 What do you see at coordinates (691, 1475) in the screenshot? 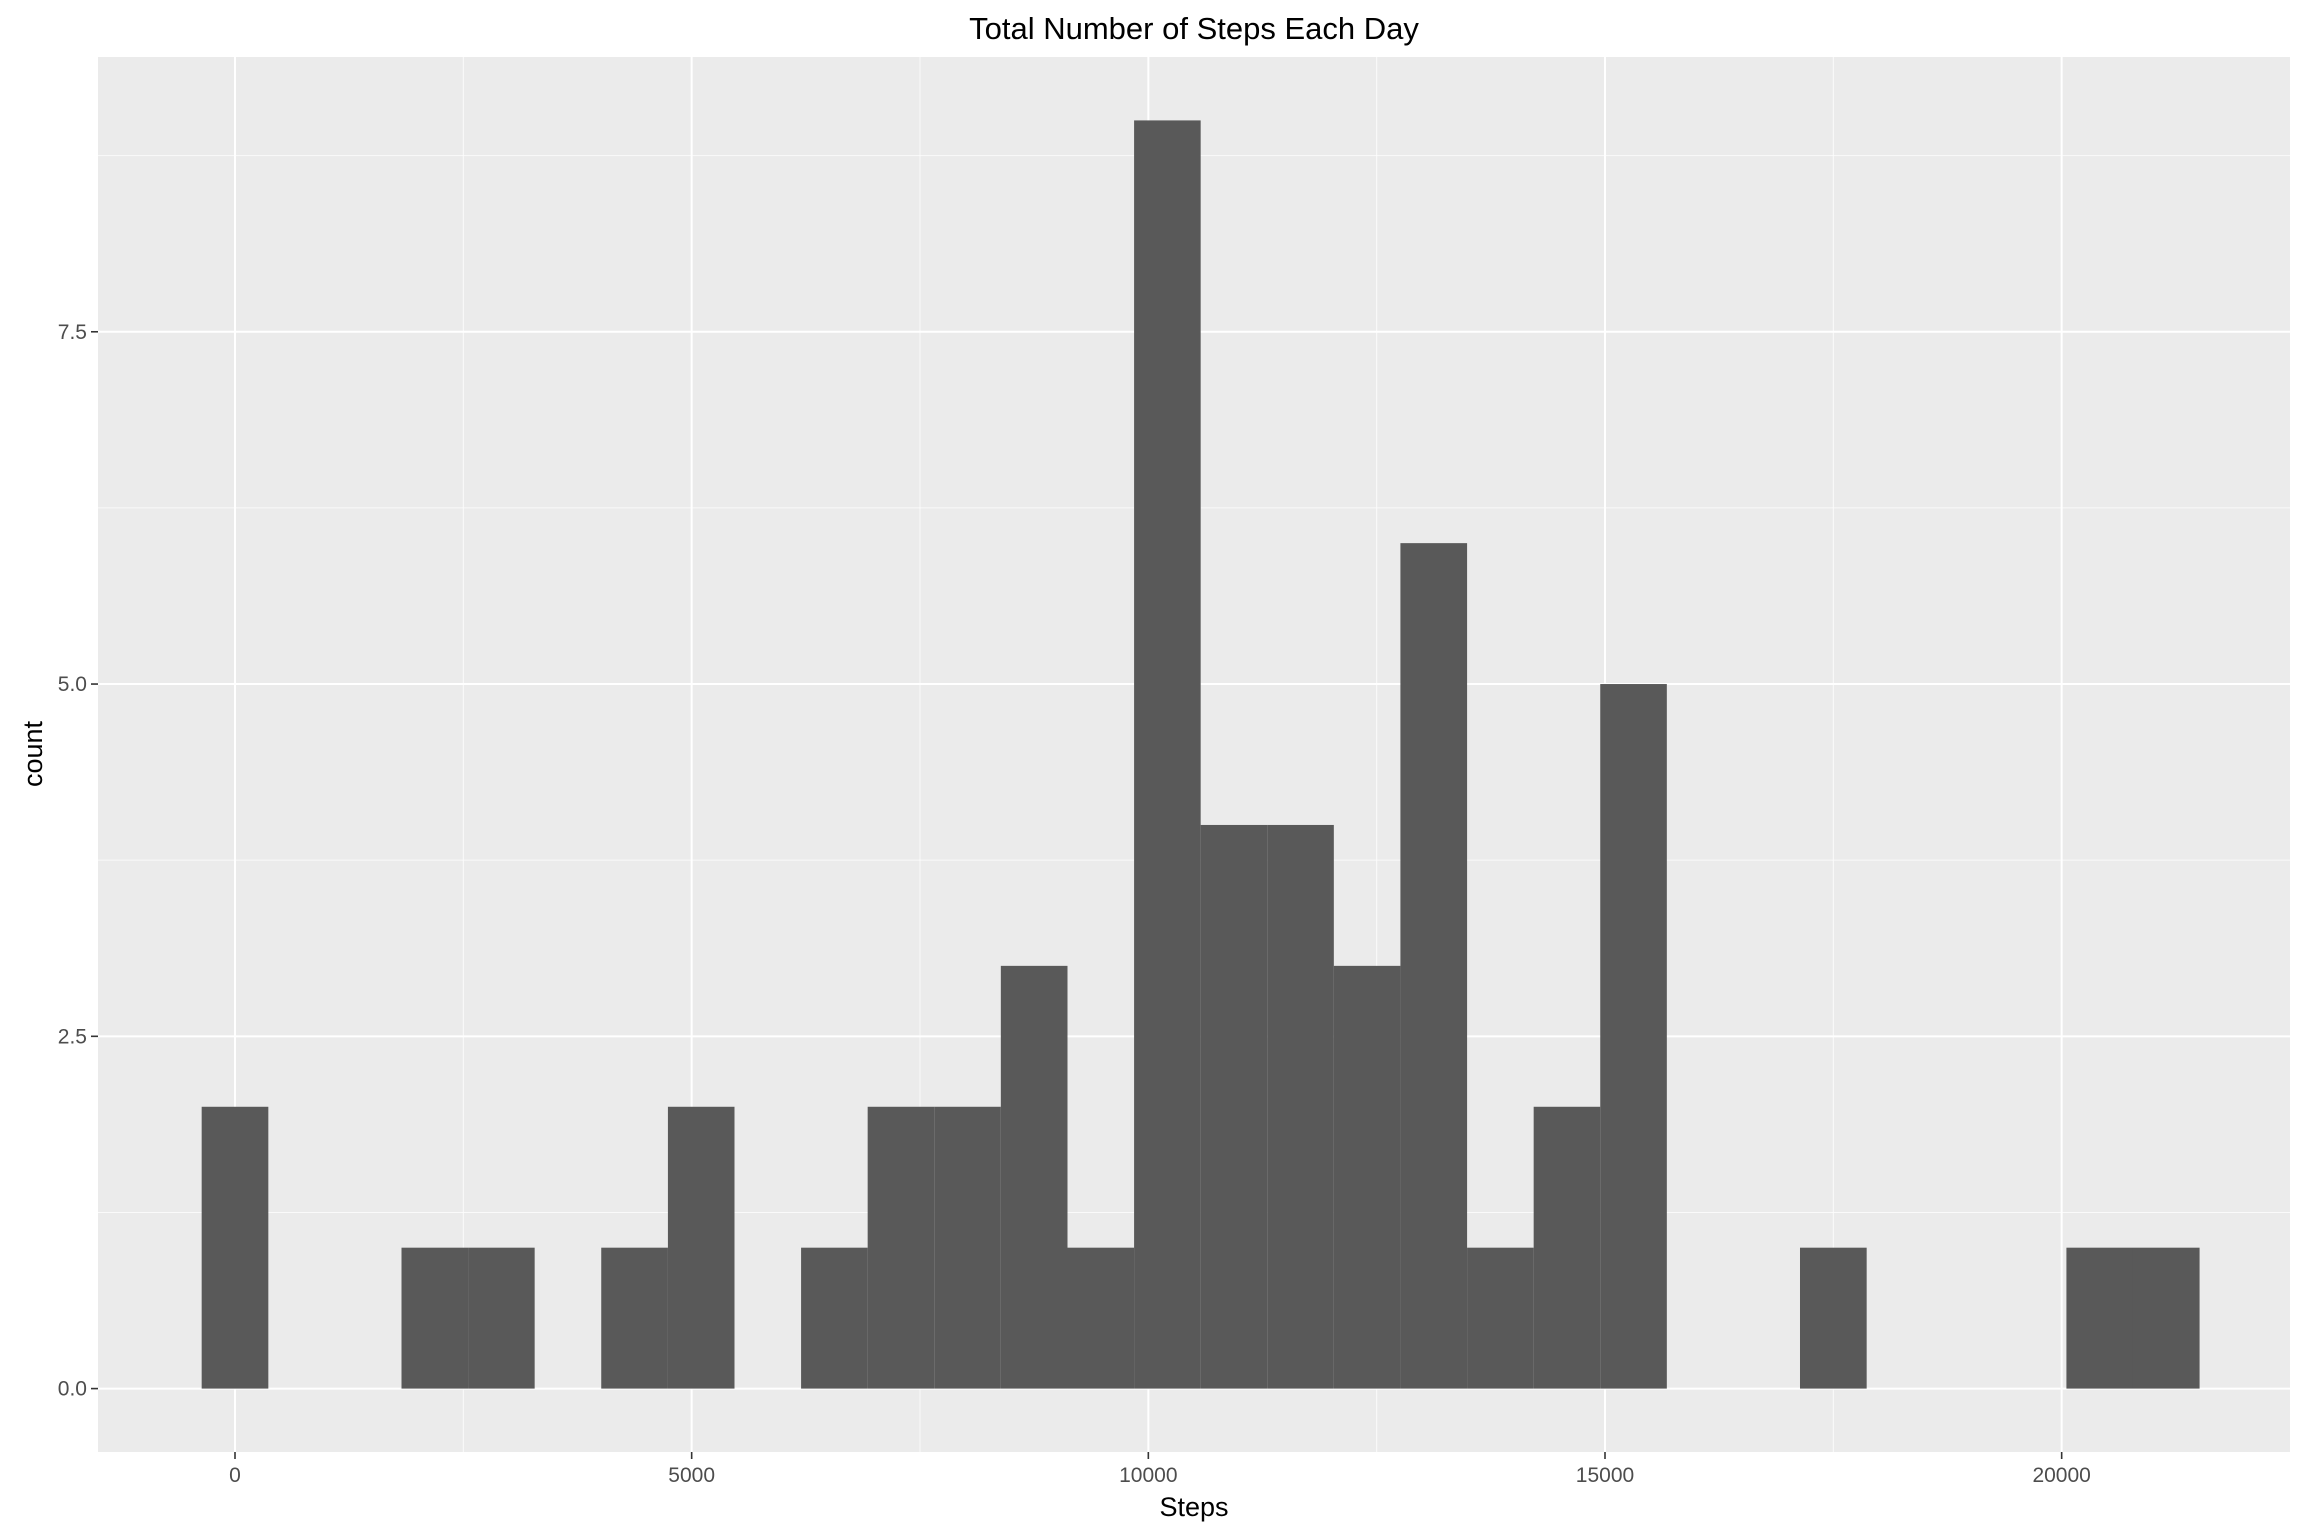
I see `x-tick-label: 5000` at bounding box center [691, 1475].